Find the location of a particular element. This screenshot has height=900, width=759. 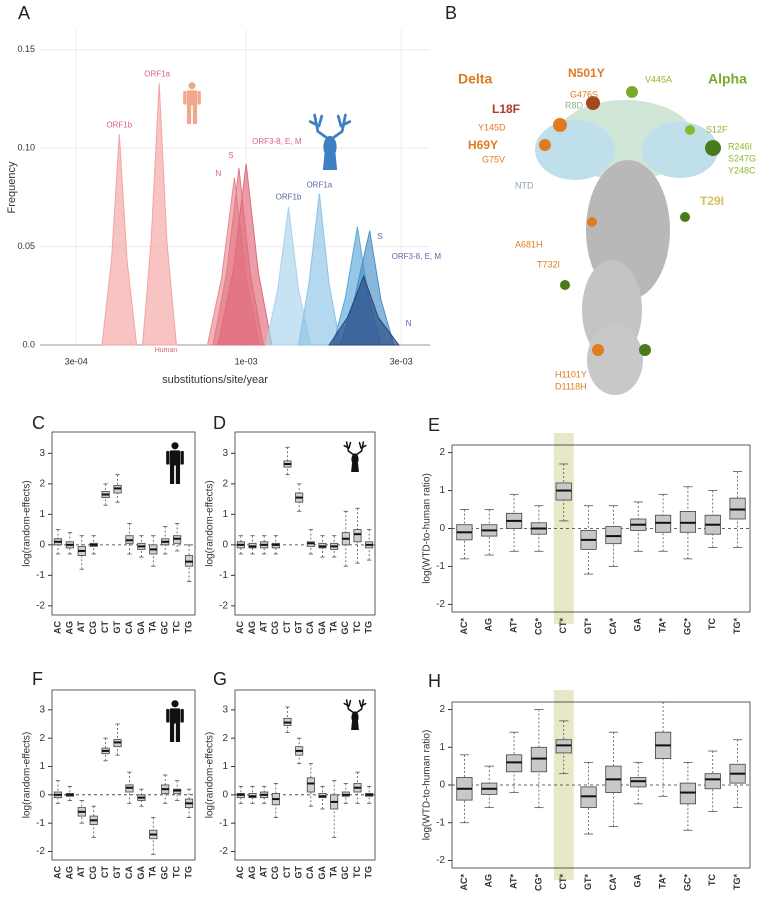

x-tick-label: 1e-03 is located at coordinates (246, 361).